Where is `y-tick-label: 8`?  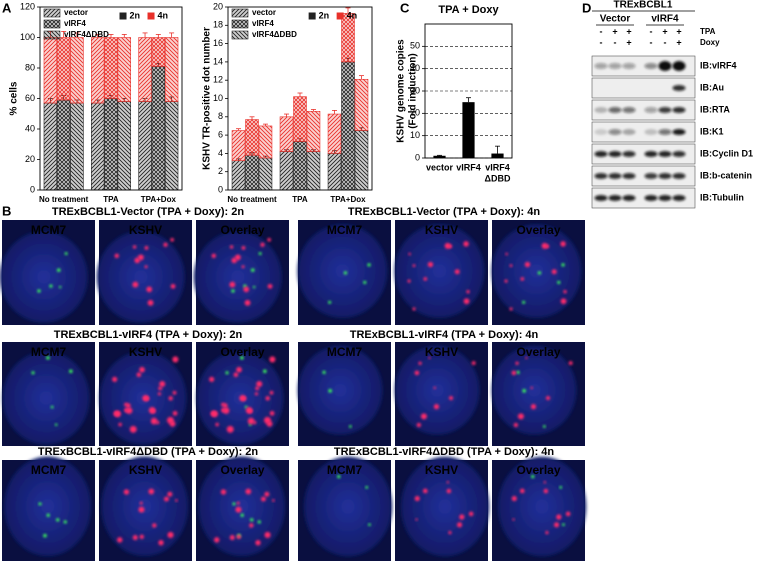 y-tick-label: 8 is located at coordinates (220, 116).